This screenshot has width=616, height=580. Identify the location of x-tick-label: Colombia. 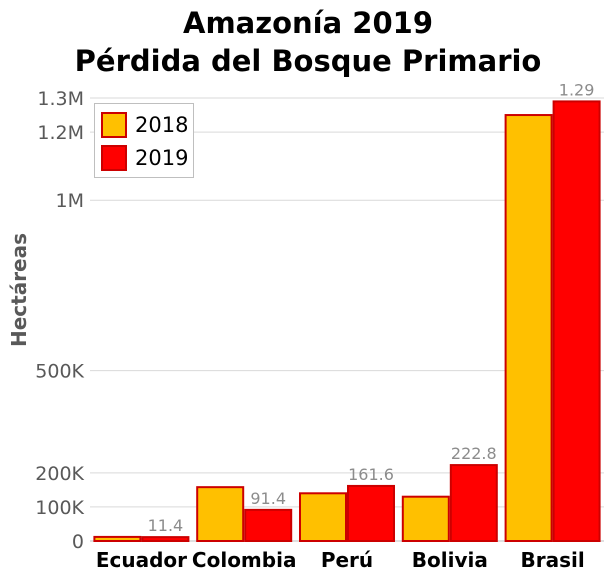
(244, 560).